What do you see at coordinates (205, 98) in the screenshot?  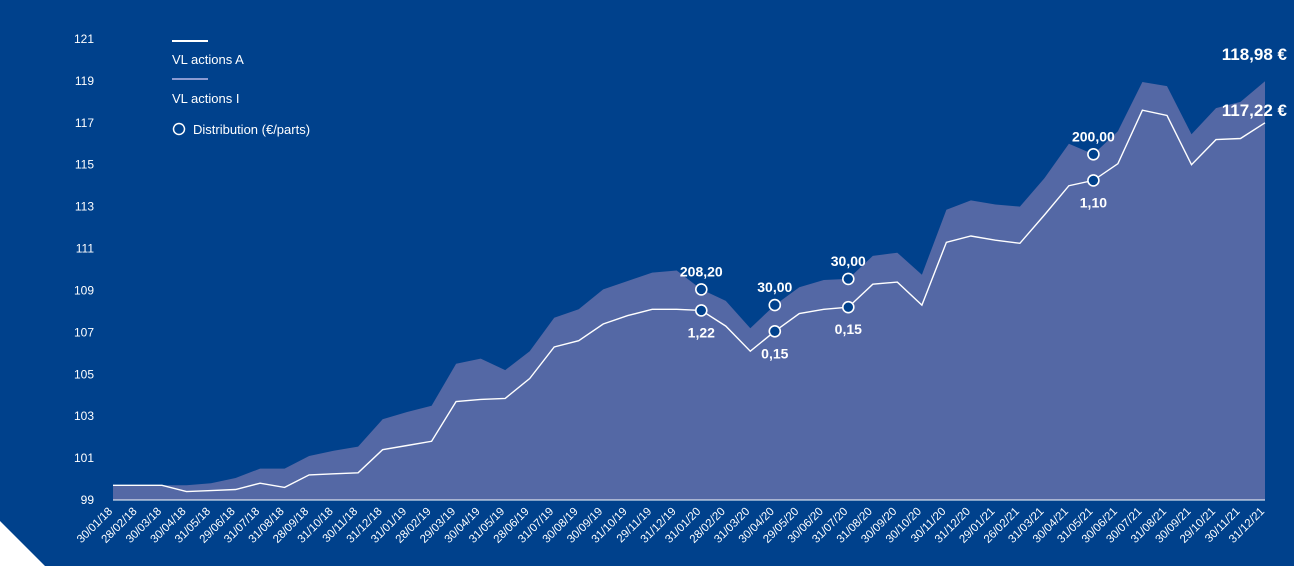 I see `legend-label-i: VL actions I` at bounding box center [205, 98].